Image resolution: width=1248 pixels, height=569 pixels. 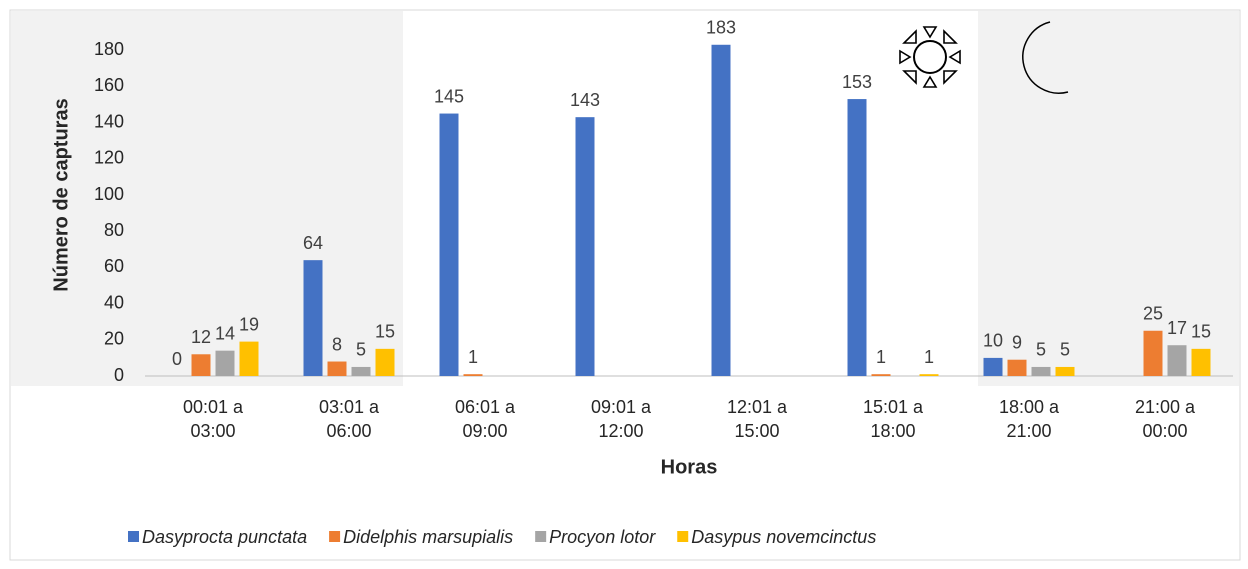 I want to click on value-label: 0, so click(x=177, y=359).